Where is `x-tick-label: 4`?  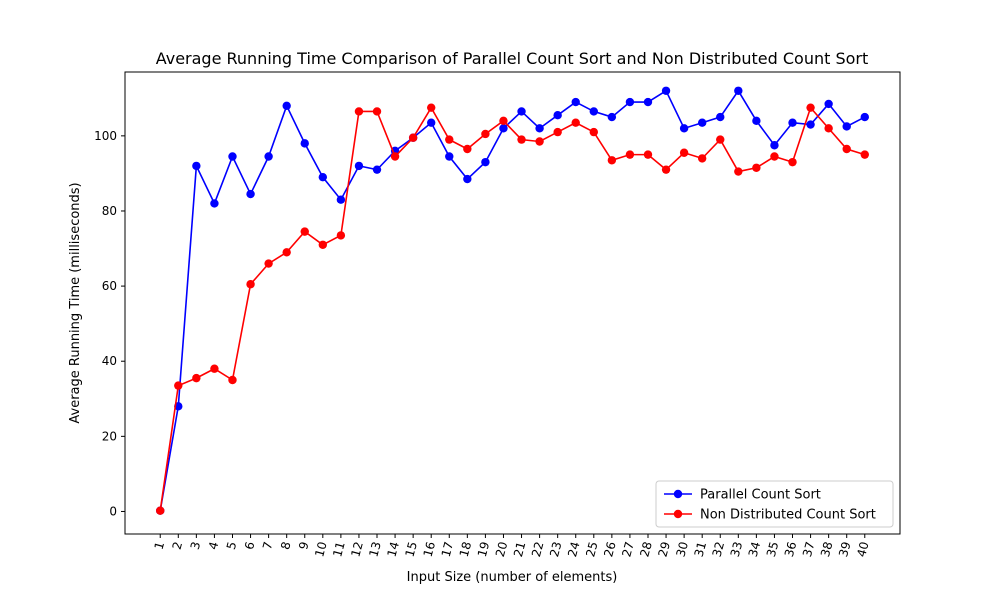
x-tick-label: 4 is located at coordinates (214, 545).